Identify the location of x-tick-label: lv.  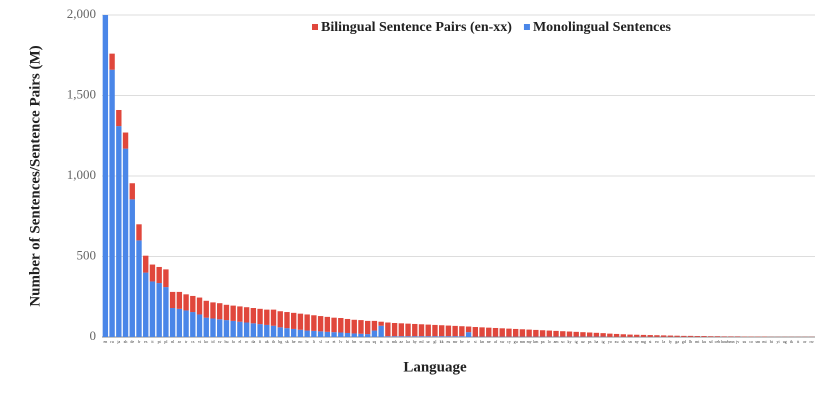
(340, 341).